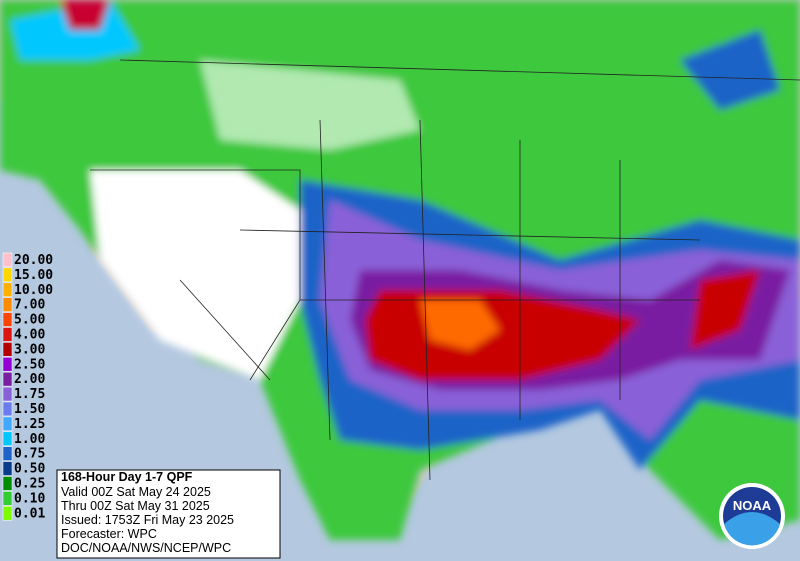 This screenshot has width=800, height=561. I want to click on info-background, so click(168, 514).